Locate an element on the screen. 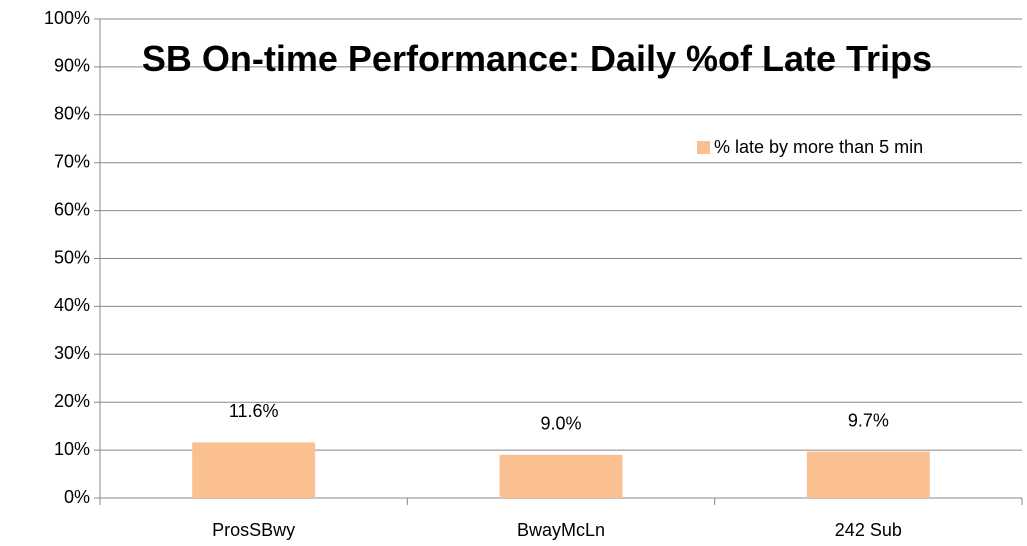  data-label: 9.0% is located at coordinates (560, 424).